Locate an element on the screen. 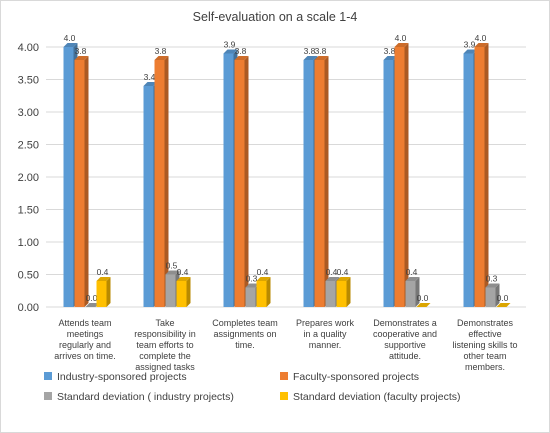 Image resolution: width=550 pixels, height=433 pixels. legend-label: Standard deviation ( industry projects) is located at coordinates (145, 397).